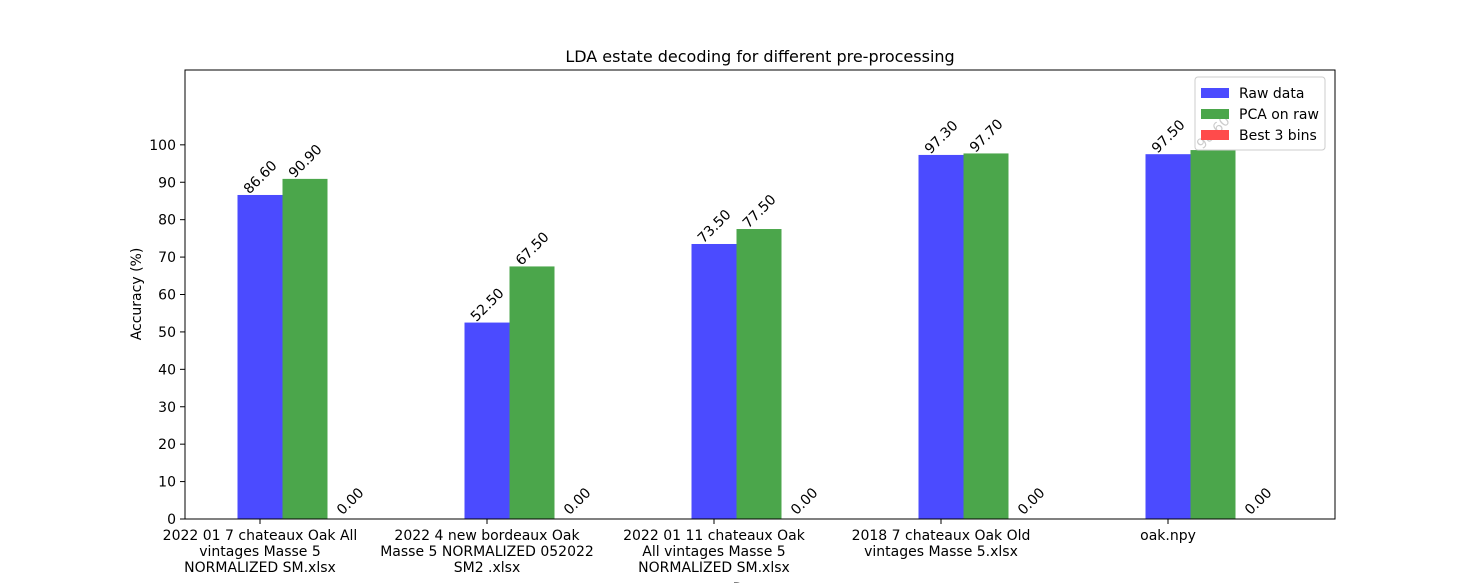 This screenshot has height=583, width=1483. I want to click on y-tick-label: 10, so click(167, 483).